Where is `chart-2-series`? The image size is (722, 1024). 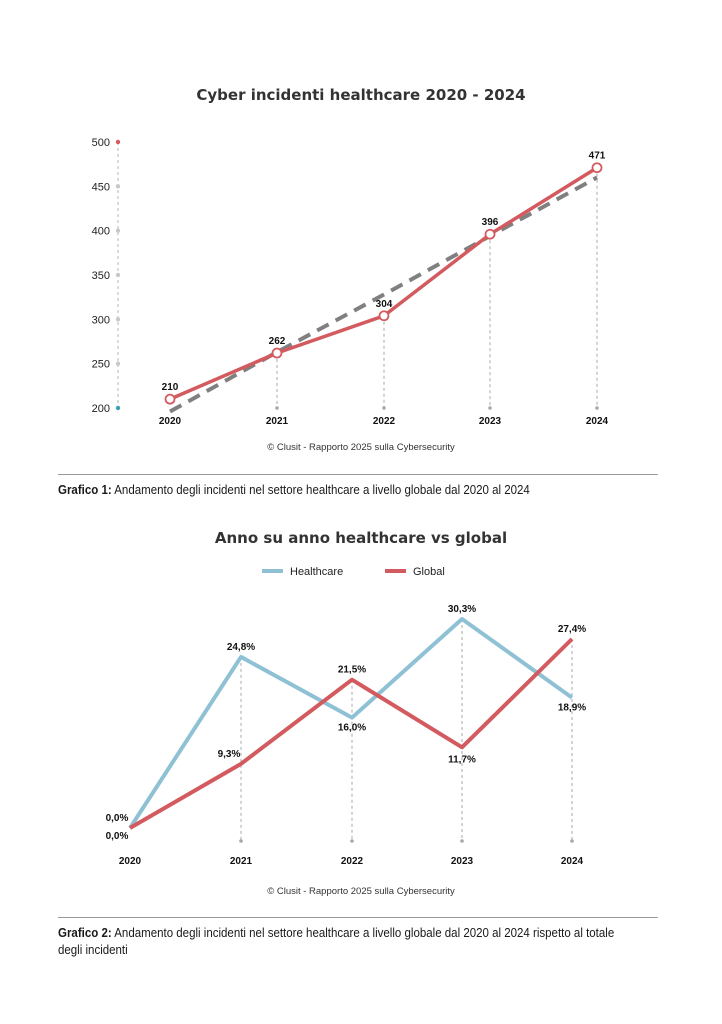 chart-2-series is located at coordinates (351, 723).